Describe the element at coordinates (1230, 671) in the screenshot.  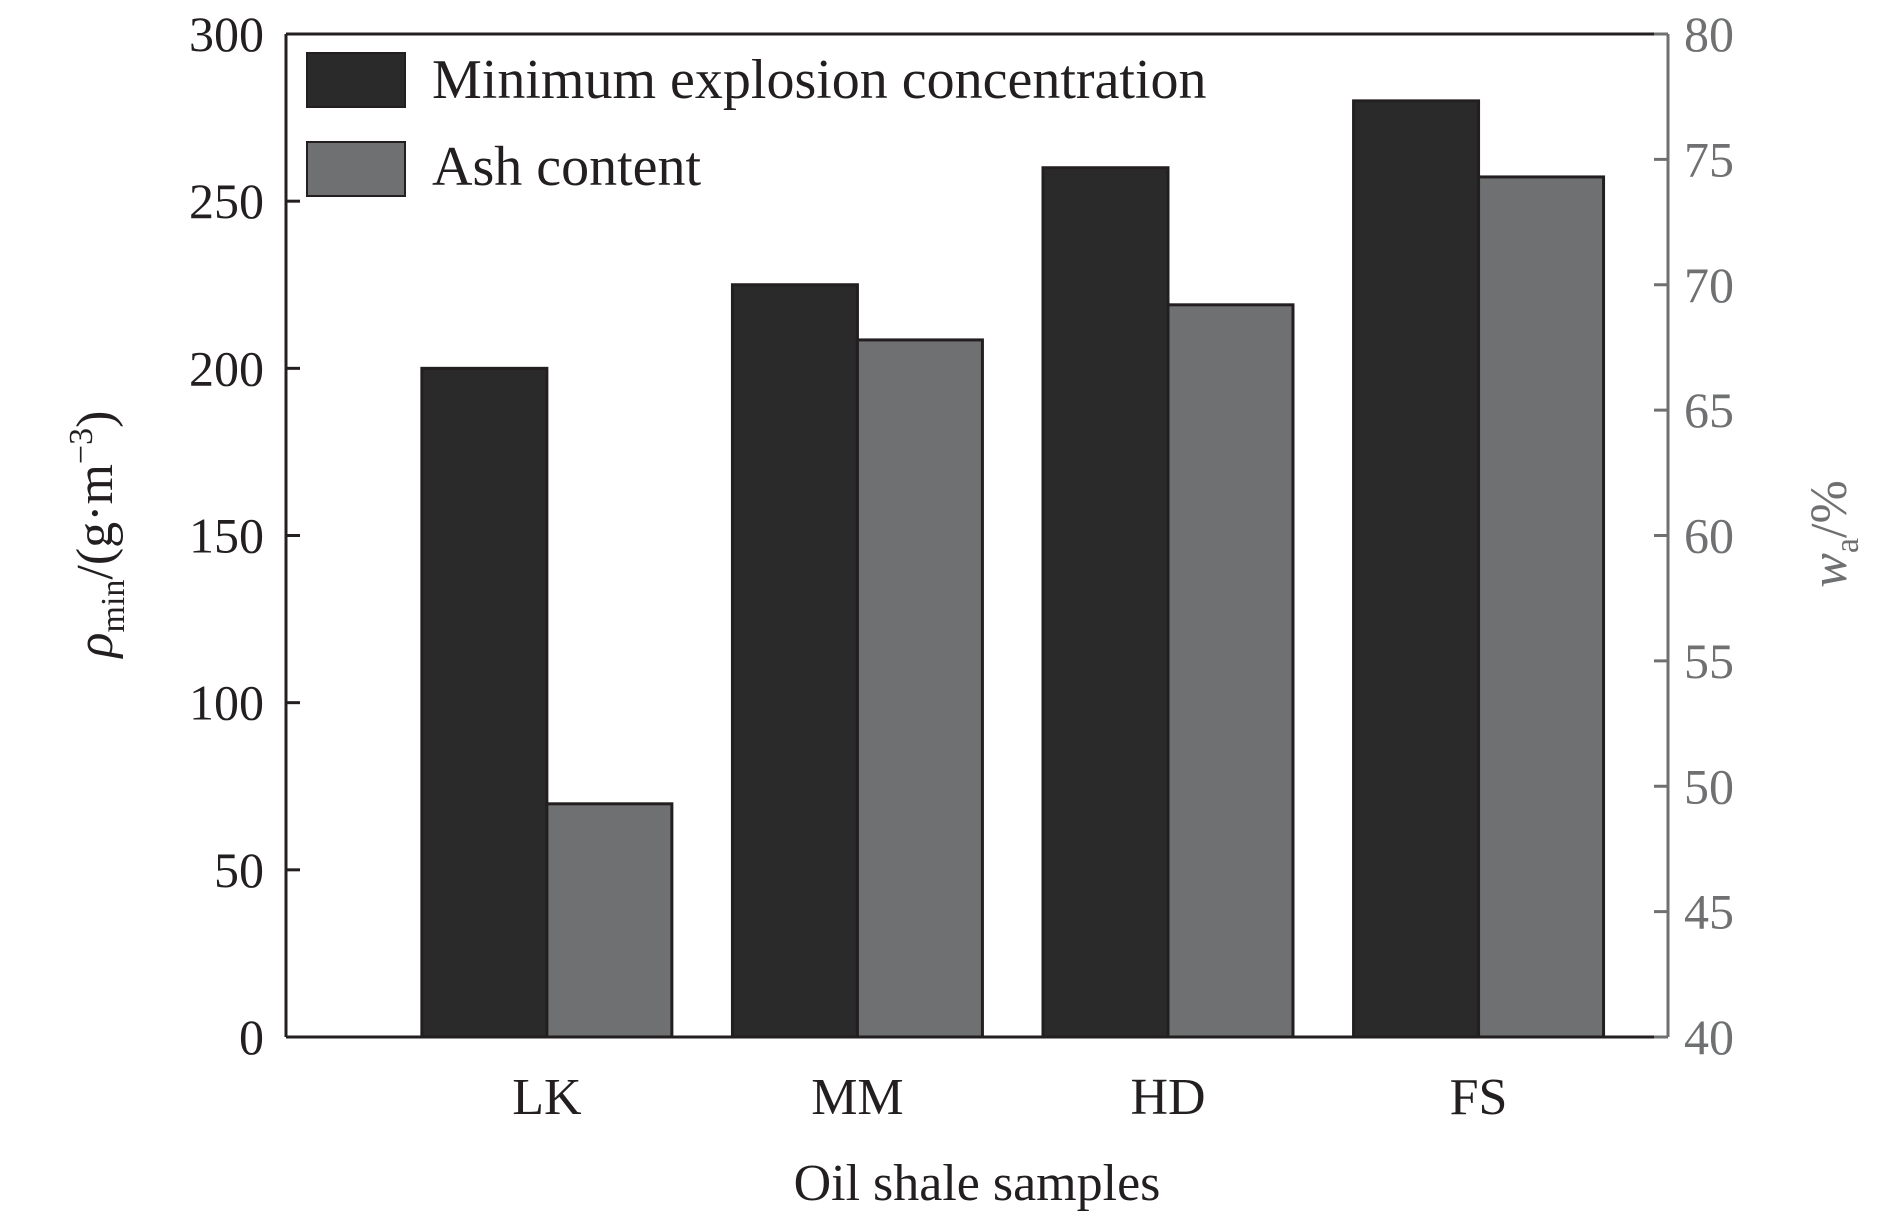
I see `bar-series-2-hd` at that location.